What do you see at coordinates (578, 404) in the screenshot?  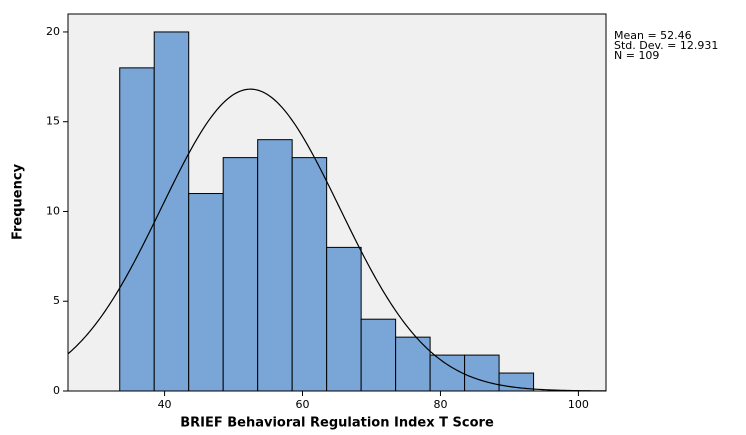 I see `x-tick-label: 100` at bounding box center [578, 404].